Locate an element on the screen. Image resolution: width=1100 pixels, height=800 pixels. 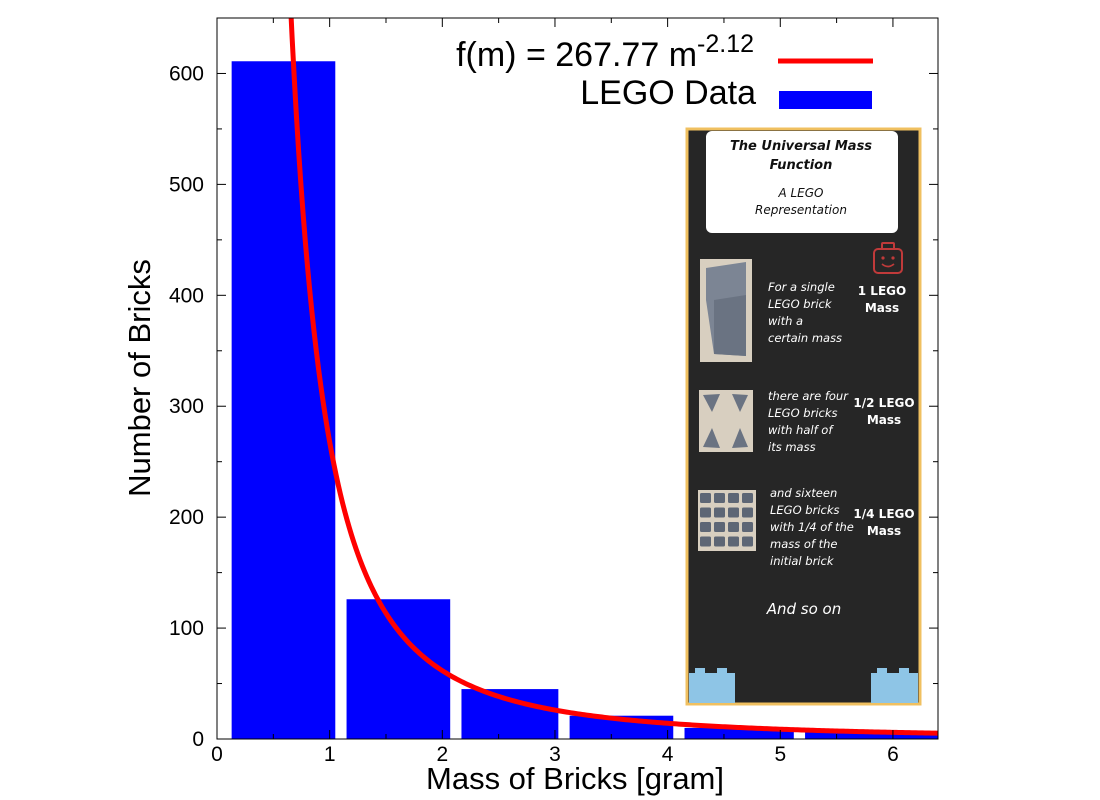
svg-text: initial brick is located at coordinates (802, 561).